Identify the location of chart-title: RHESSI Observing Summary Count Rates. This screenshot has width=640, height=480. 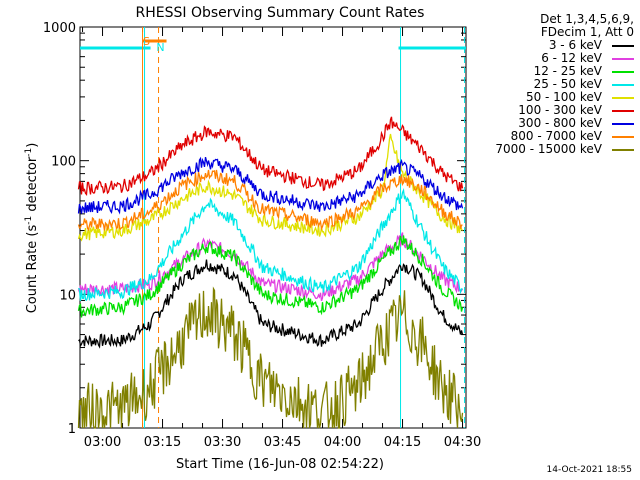
(280, 13).